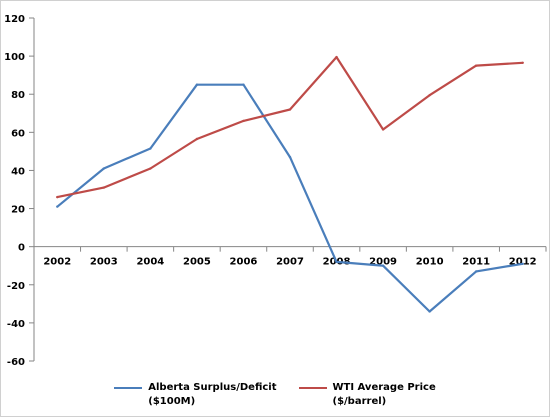 Image resolution: width=550 pixels, height=417 pixels. Describe the element at coordinates (18, 171) in the screenshot. I see `y-tick-label: 40` at that location.